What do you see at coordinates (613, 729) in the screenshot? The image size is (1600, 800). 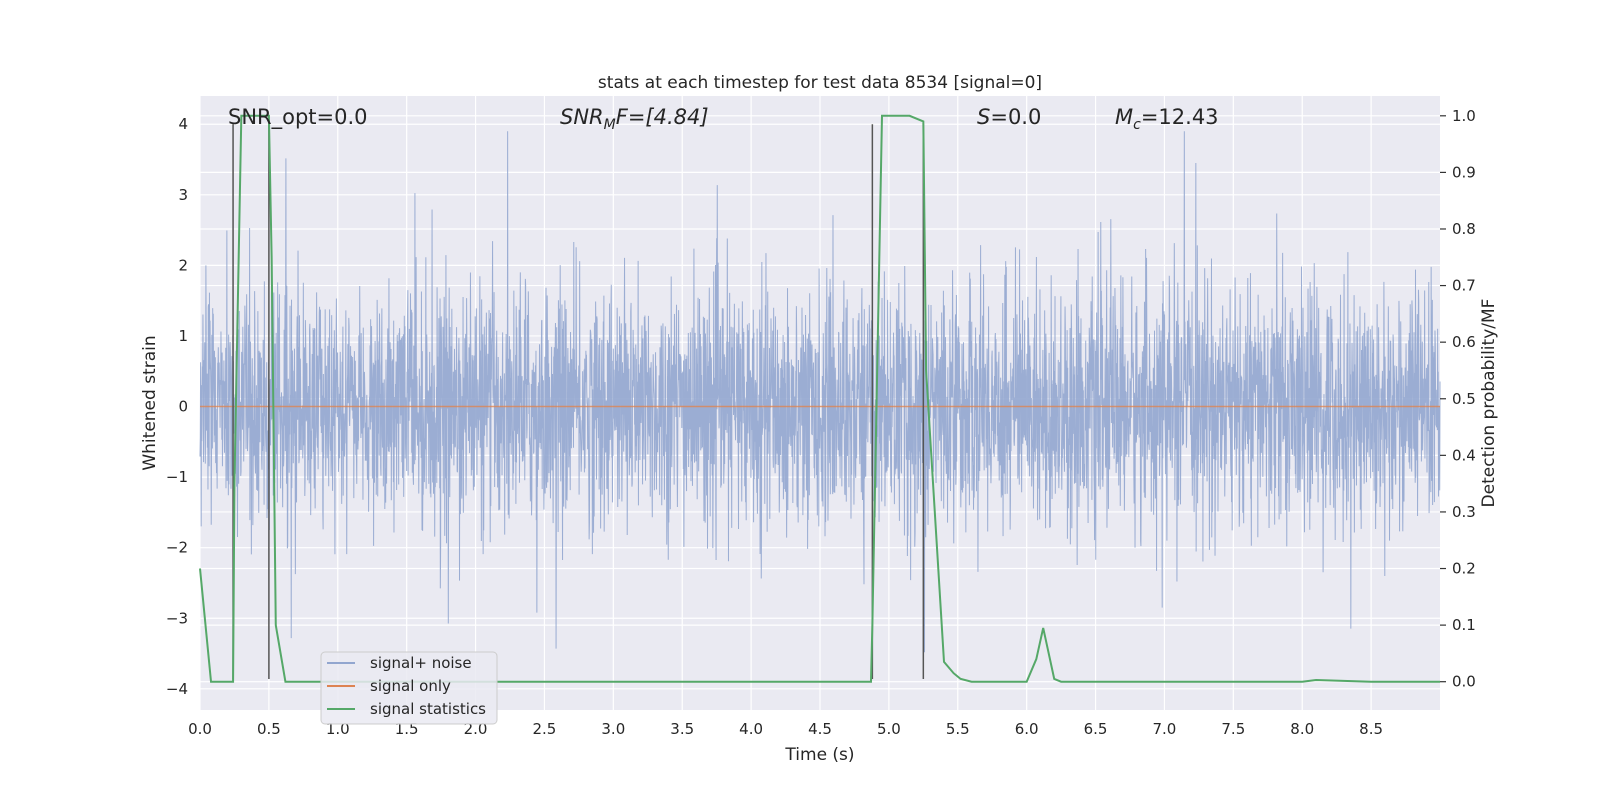 I see `x-tick-label: 3.0` at bounding box center [613, 729].